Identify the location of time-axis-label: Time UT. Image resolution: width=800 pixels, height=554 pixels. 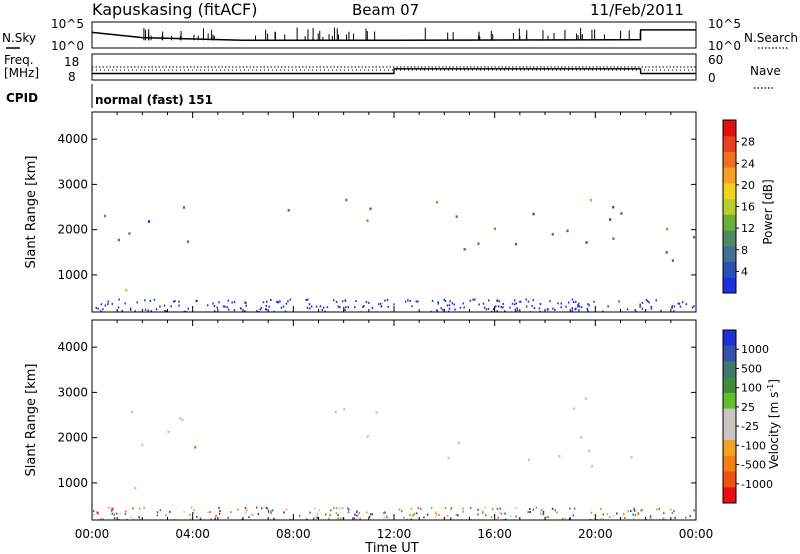
(391, 547).